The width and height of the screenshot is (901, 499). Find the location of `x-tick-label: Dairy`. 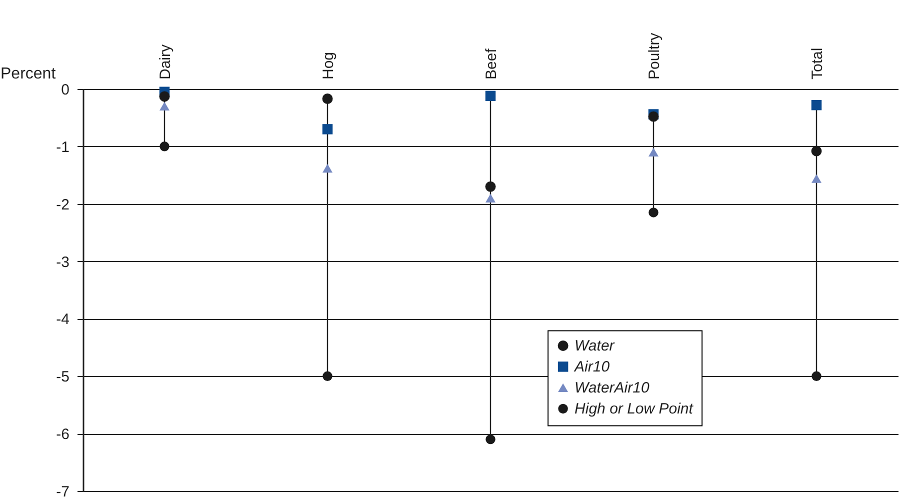

x-tick-label: Dairy is located at coordinates (165, 62).